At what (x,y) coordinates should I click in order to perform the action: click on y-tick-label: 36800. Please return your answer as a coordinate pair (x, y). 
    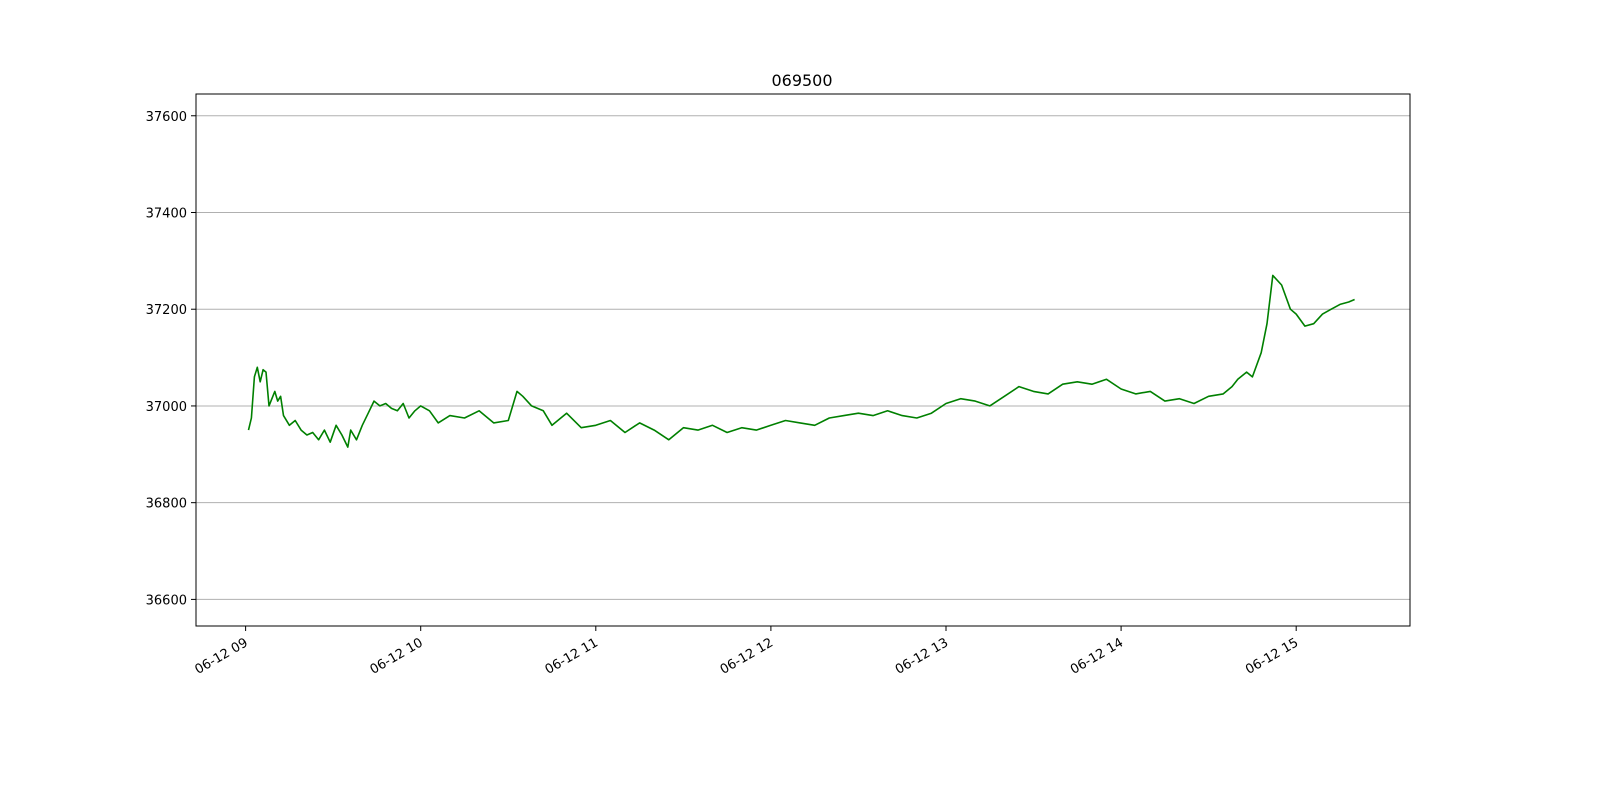
    Looking at the image, I should click on (166, 504).